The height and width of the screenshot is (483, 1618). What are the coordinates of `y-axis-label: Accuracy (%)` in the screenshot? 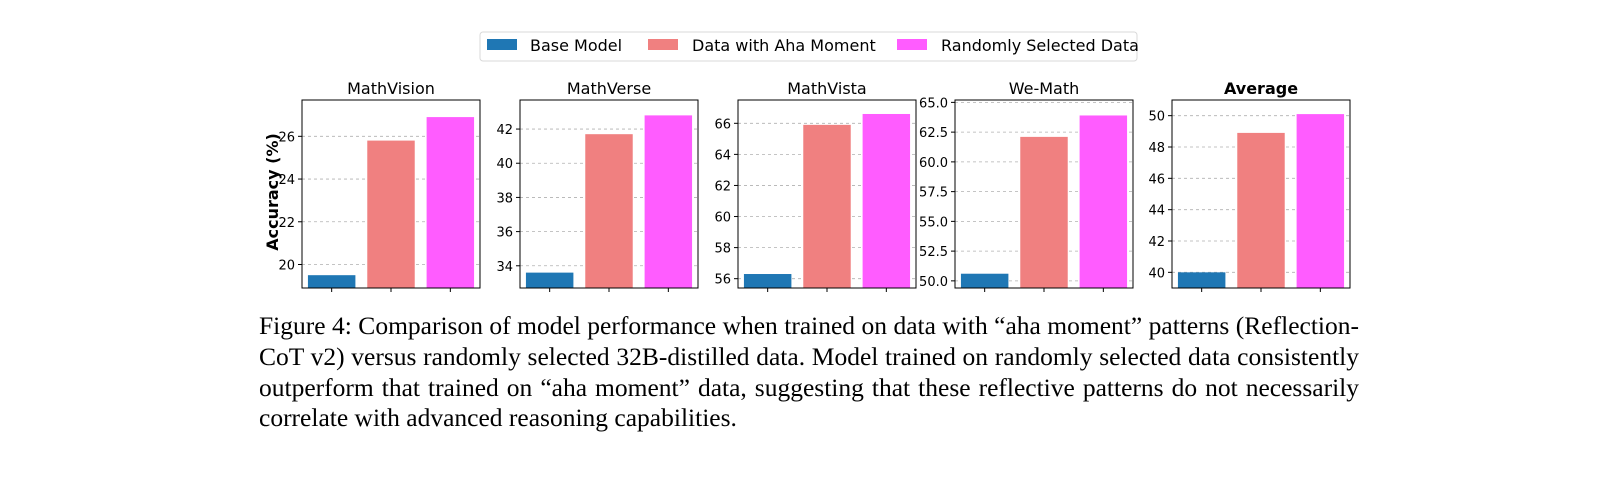 It's located at (272, 192).